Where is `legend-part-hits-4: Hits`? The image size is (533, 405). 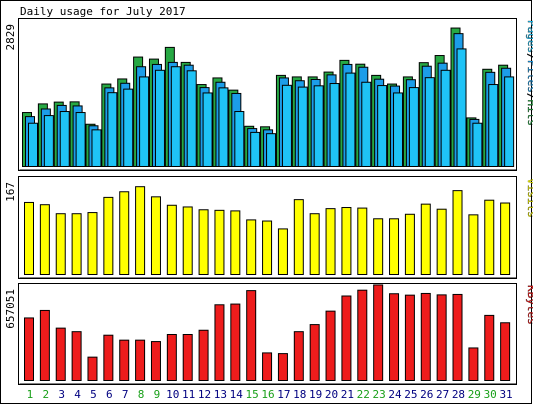 legend-part-hits-4: Hits is located at coordinates (529, 113).